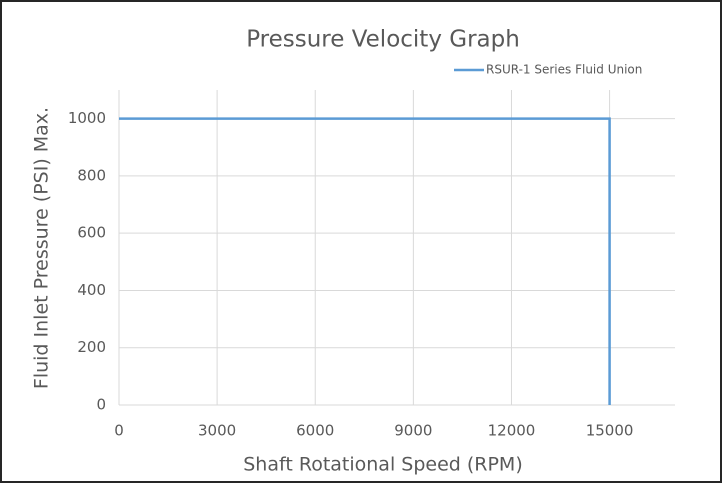  Describe the element at coordinates (383, 465) in the screenshot. I see `x-axis-label: Shaft Rotational Speed (RPM)` at that location.